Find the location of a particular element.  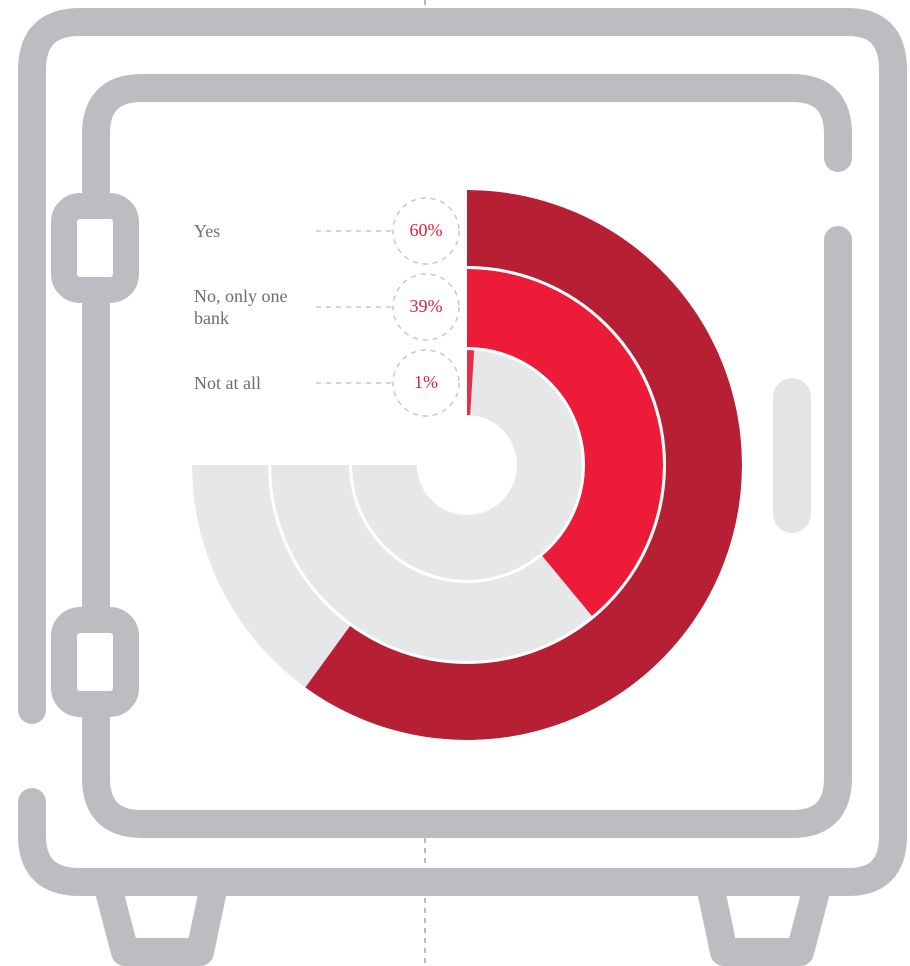

value-label: 60% is located at coordinates (426, 230).